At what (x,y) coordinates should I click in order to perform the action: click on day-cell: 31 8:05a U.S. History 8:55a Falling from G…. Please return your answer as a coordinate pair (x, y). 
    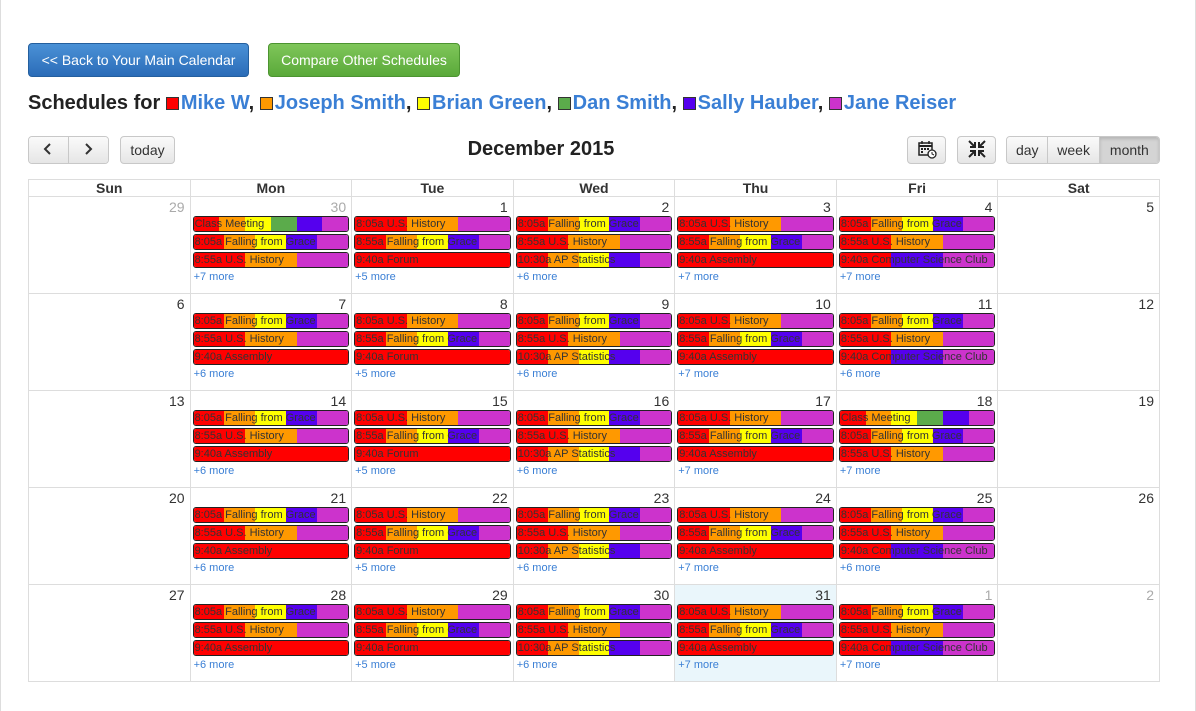
    Looking at the image, I should click on (755, 633).